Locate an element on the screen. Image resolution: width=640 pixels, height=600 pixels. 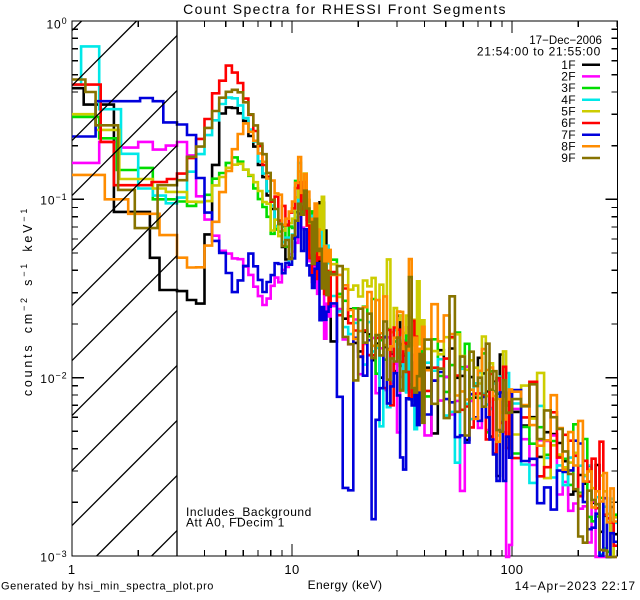
svg-text: 9F is located at coordinates (568, 158).